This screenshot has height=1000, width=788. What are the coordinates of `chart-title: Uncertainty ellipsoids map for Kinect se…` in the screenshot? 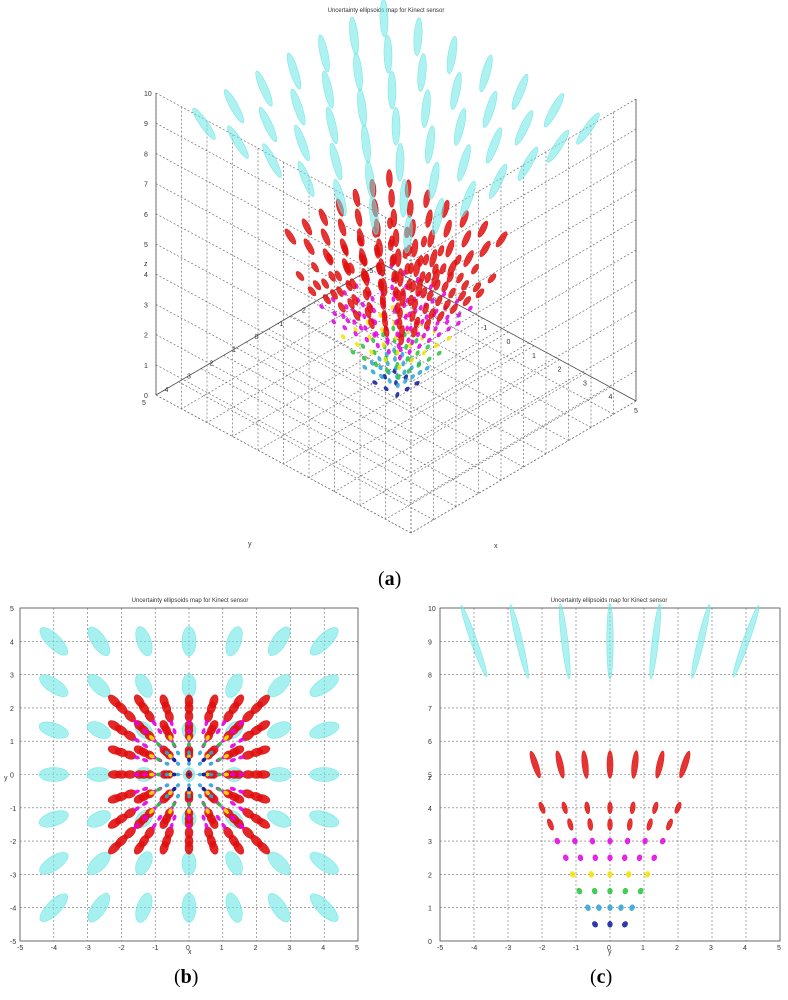 It's located at (609, 601).